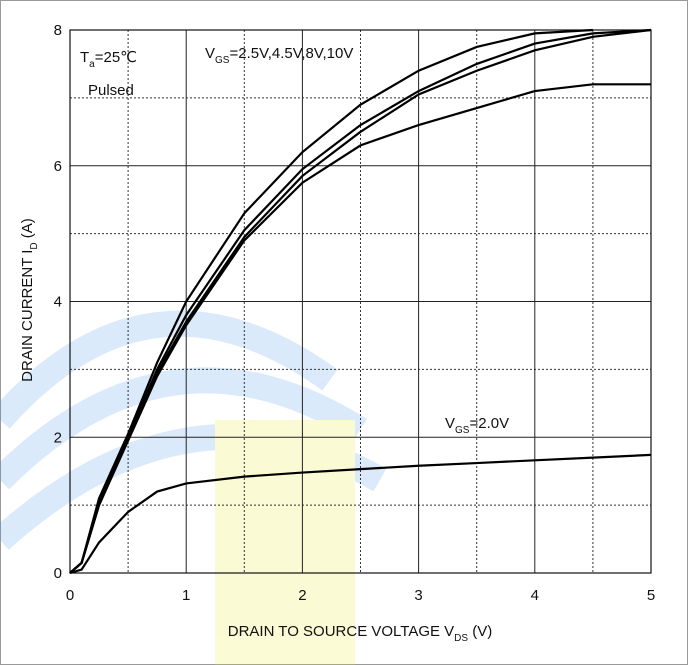  Describe the element at coordinates (302, 595) in the screenshot. I see `x-tick-label: 2` at that location.